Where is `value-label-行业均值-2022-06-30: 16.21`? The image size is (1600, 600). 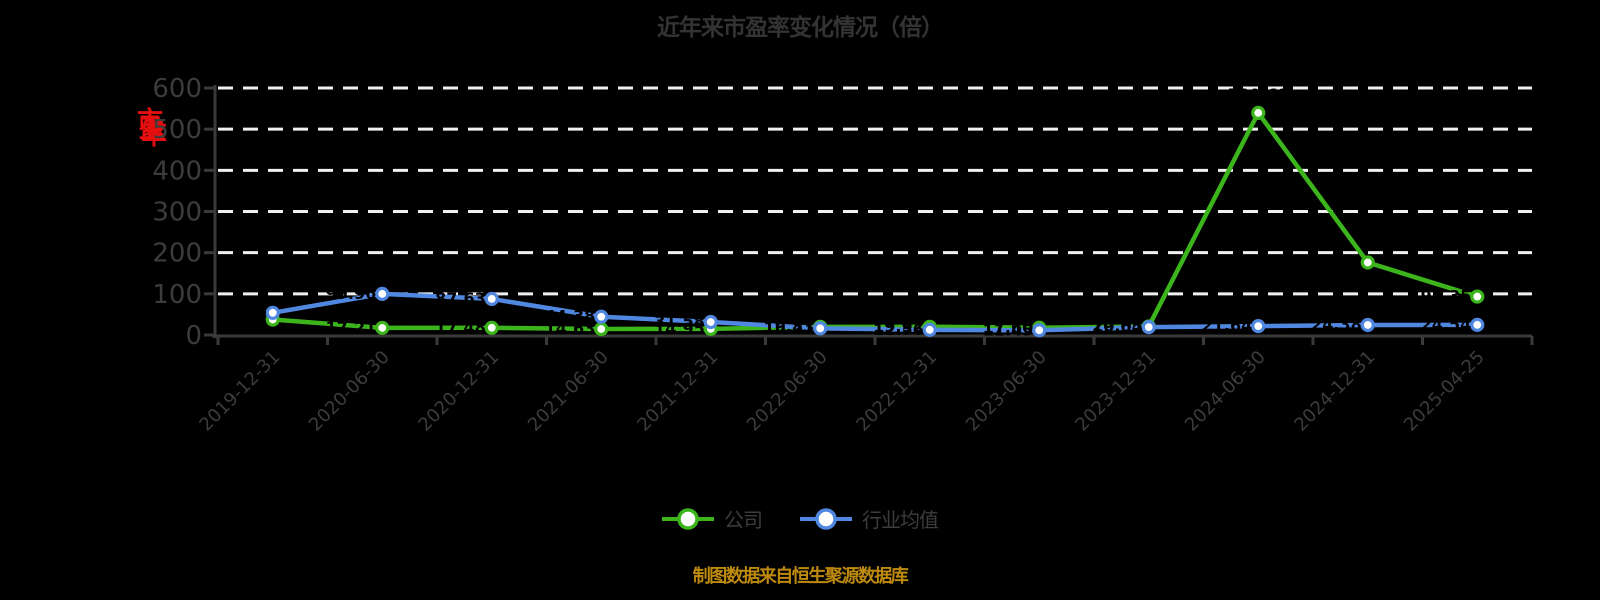
value-label-行业均值-2022-06-30: 16.21 is located at coordinates (789, 327).